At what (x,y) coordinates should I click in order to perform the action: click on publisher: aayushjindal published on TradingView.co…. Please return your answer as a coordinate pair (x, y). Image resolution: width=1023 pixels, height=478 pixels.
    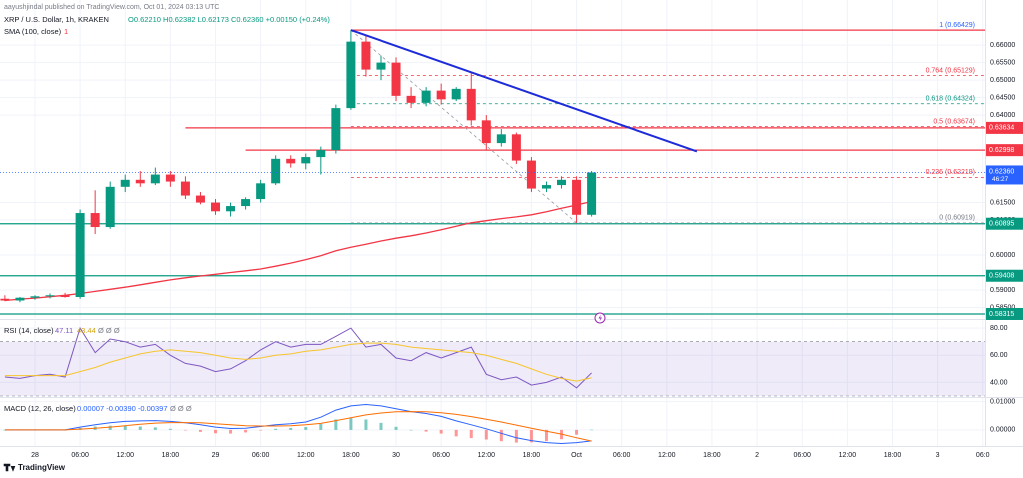
    Looking at the image, I should click on (111, 7).